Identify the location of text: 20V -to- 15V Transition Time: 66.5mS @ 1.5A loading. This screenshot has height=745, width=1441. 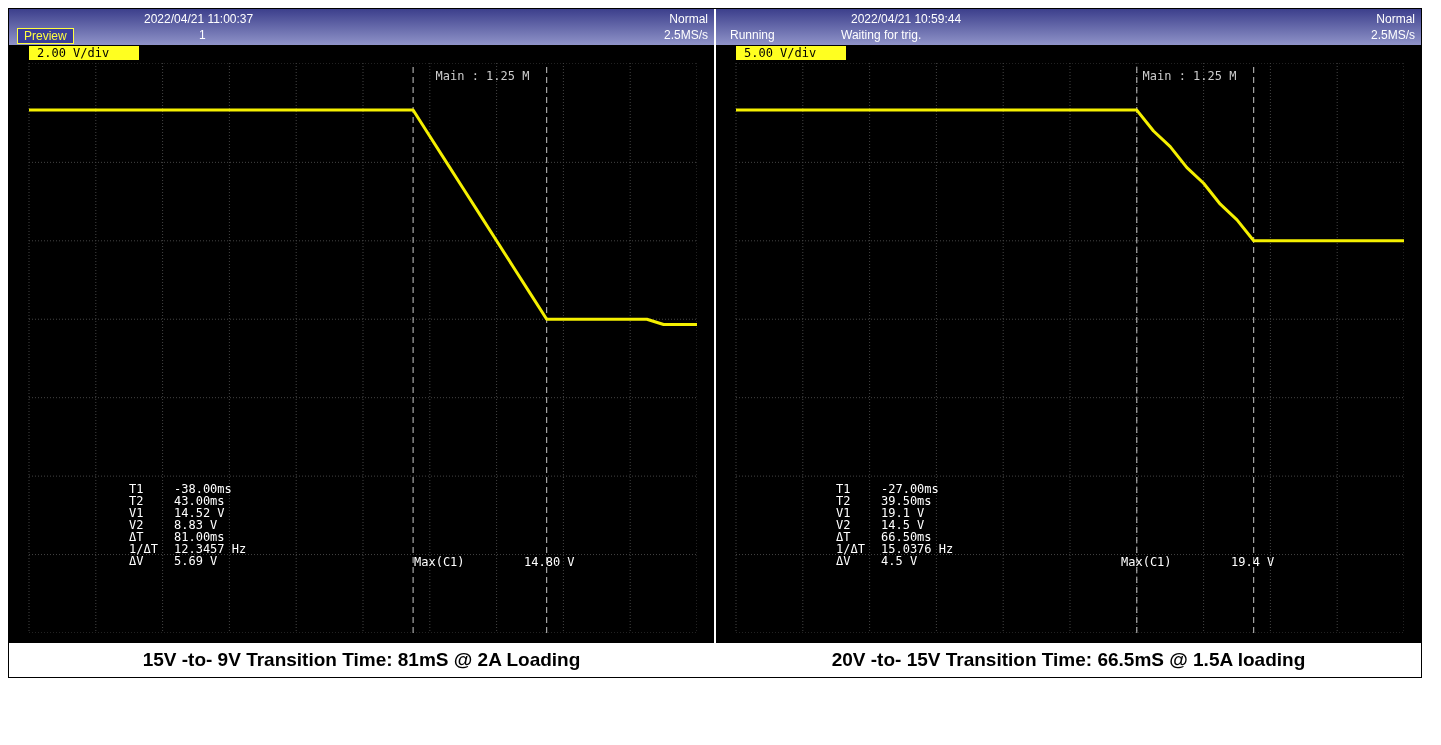
(1068, 660).